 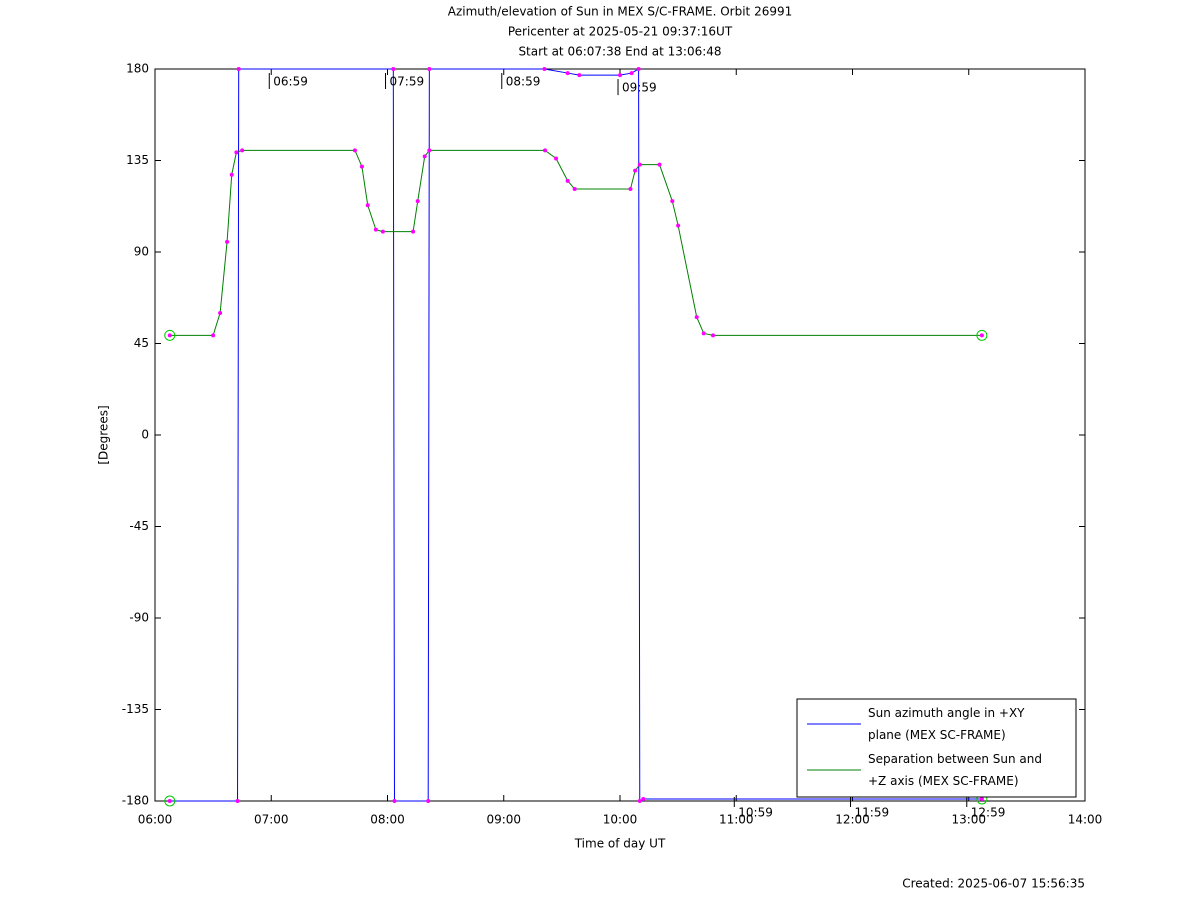 What do you see at coordinates (968, 820) in the screenshot?
I see `x-tick-label: 13:00` at bounding box center [968, 820].